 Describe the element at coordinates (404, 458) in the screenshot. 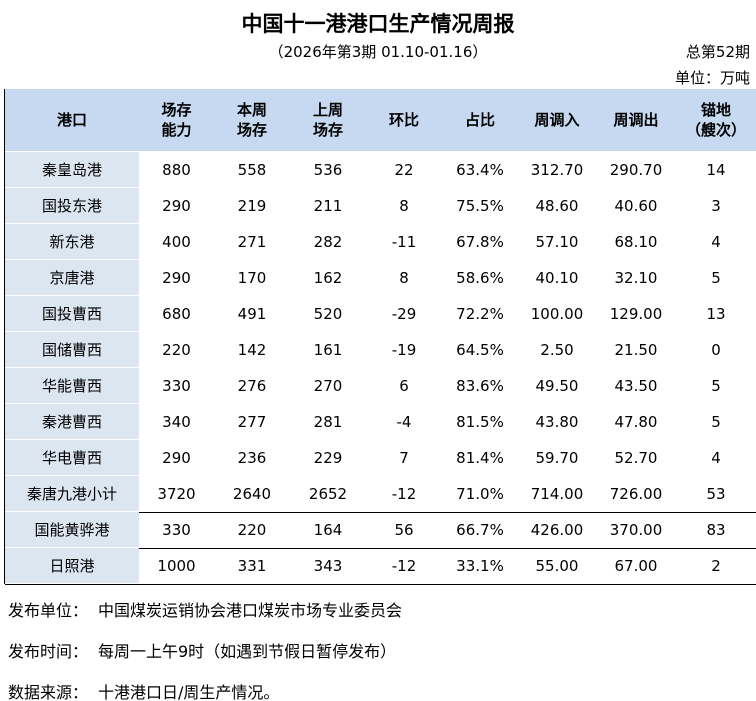

I see `cell: 7` at that location.